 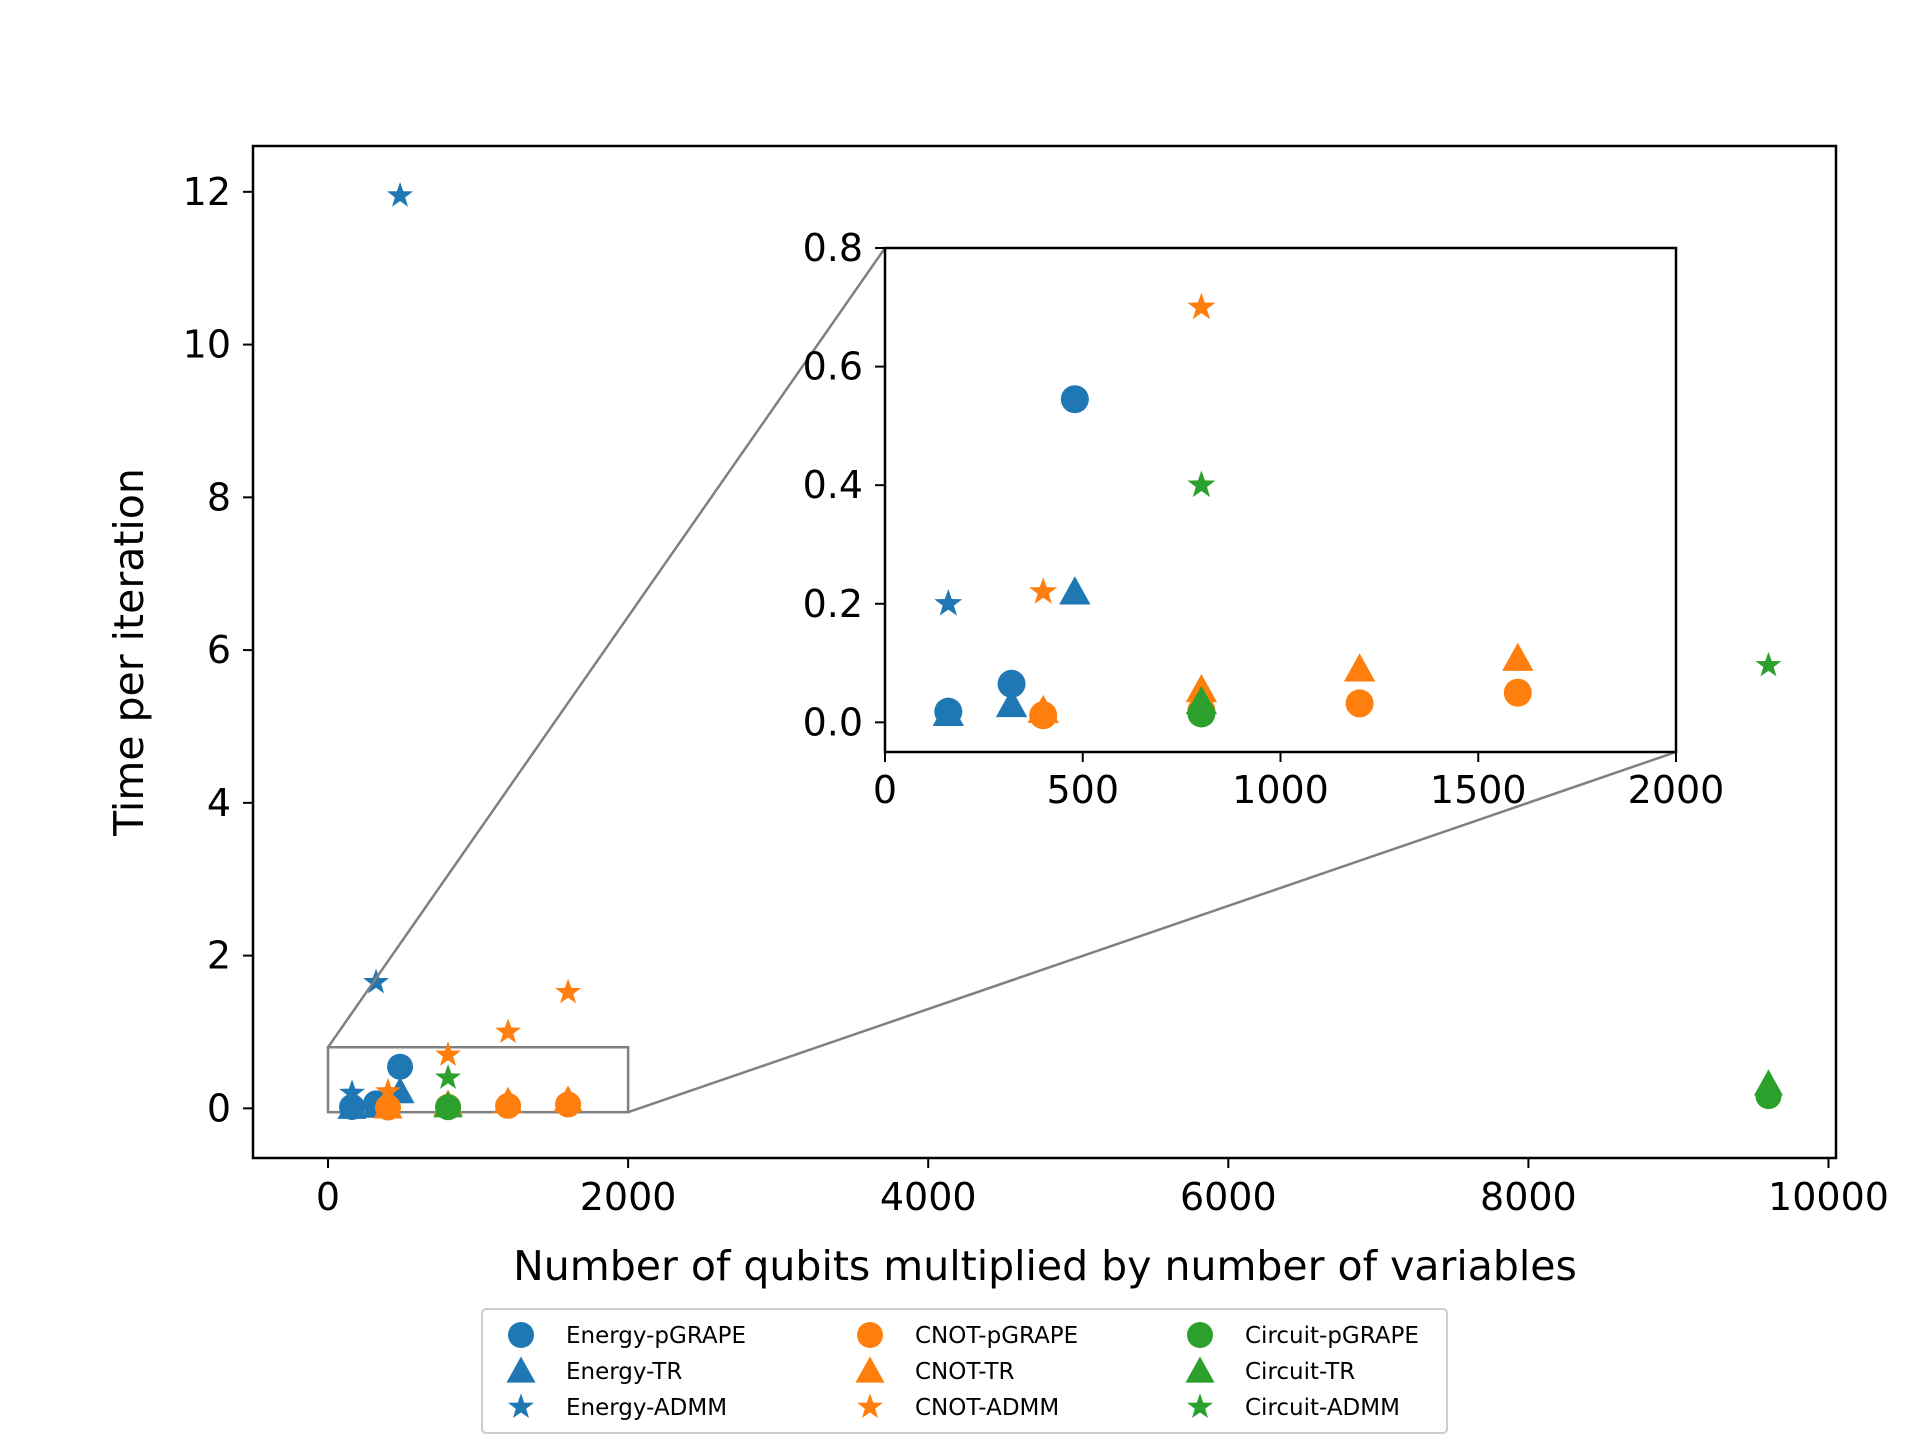 What do you see at coordinates (1676, 790) in the screenshot?
I see `inset-x-tick-label: 2000` at bounding box center [1676, 790].